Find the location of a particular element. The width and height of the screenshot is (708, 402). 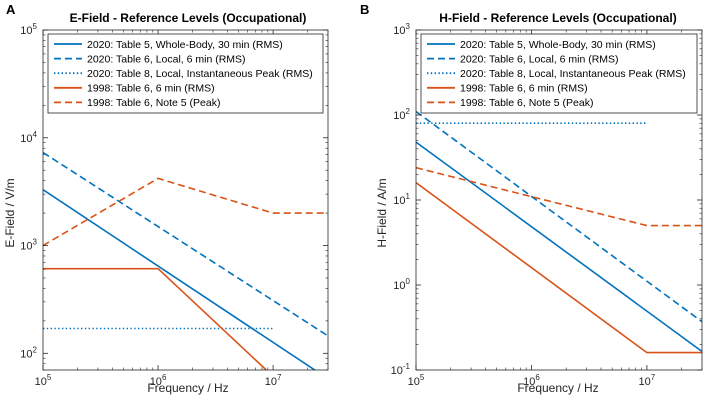

y-tick-label: 10¹ is located at coordinates (401, 199).